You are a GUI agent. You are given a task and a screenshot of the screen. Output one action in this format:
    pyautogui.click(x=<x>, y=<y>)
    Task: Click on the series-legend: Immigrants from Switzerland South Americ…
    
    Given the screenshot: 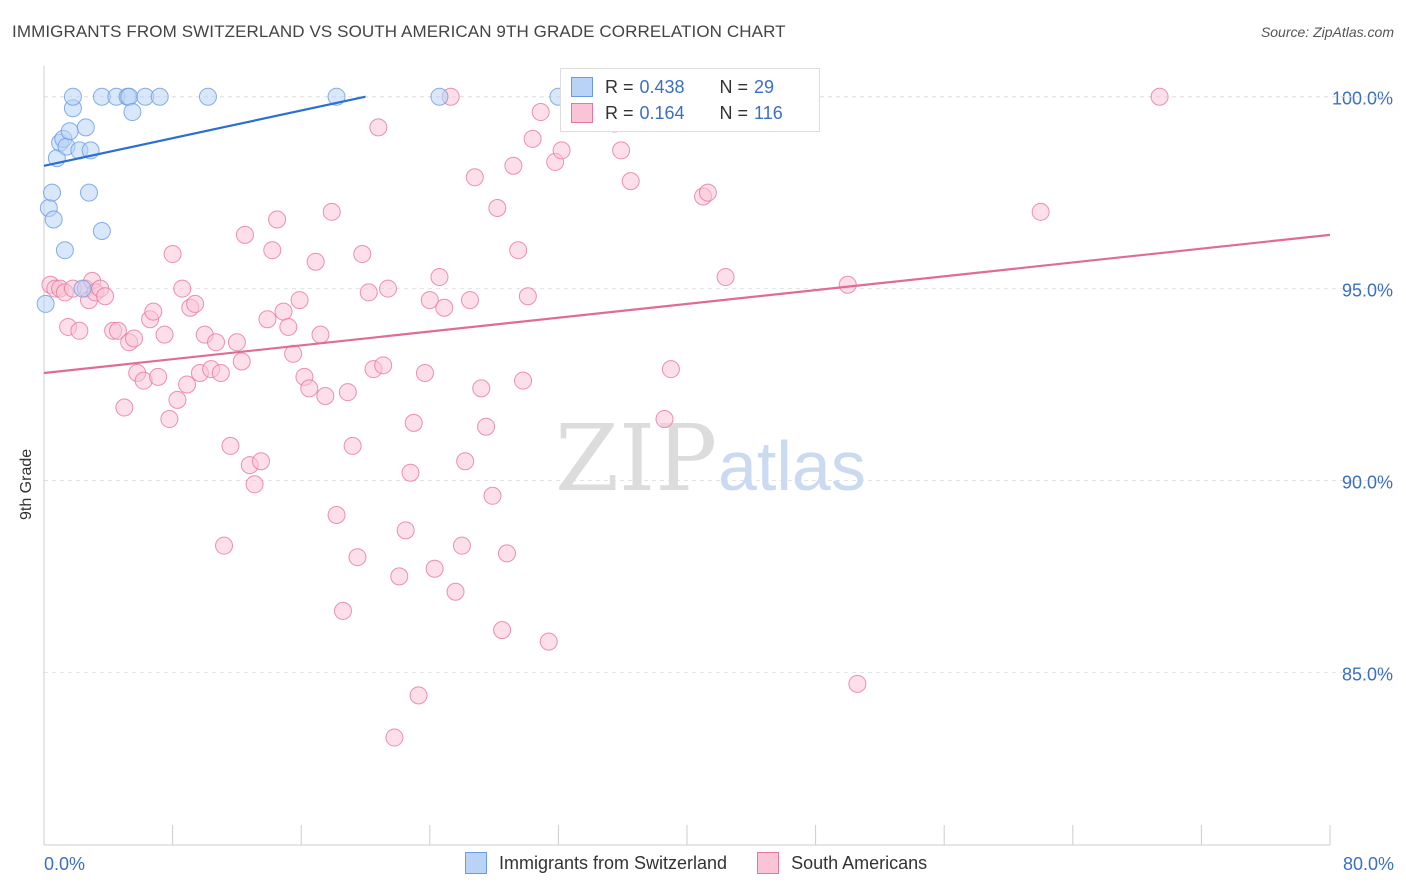 What is the action you would take?
    pyautogui.click(x=711, y=863)
    